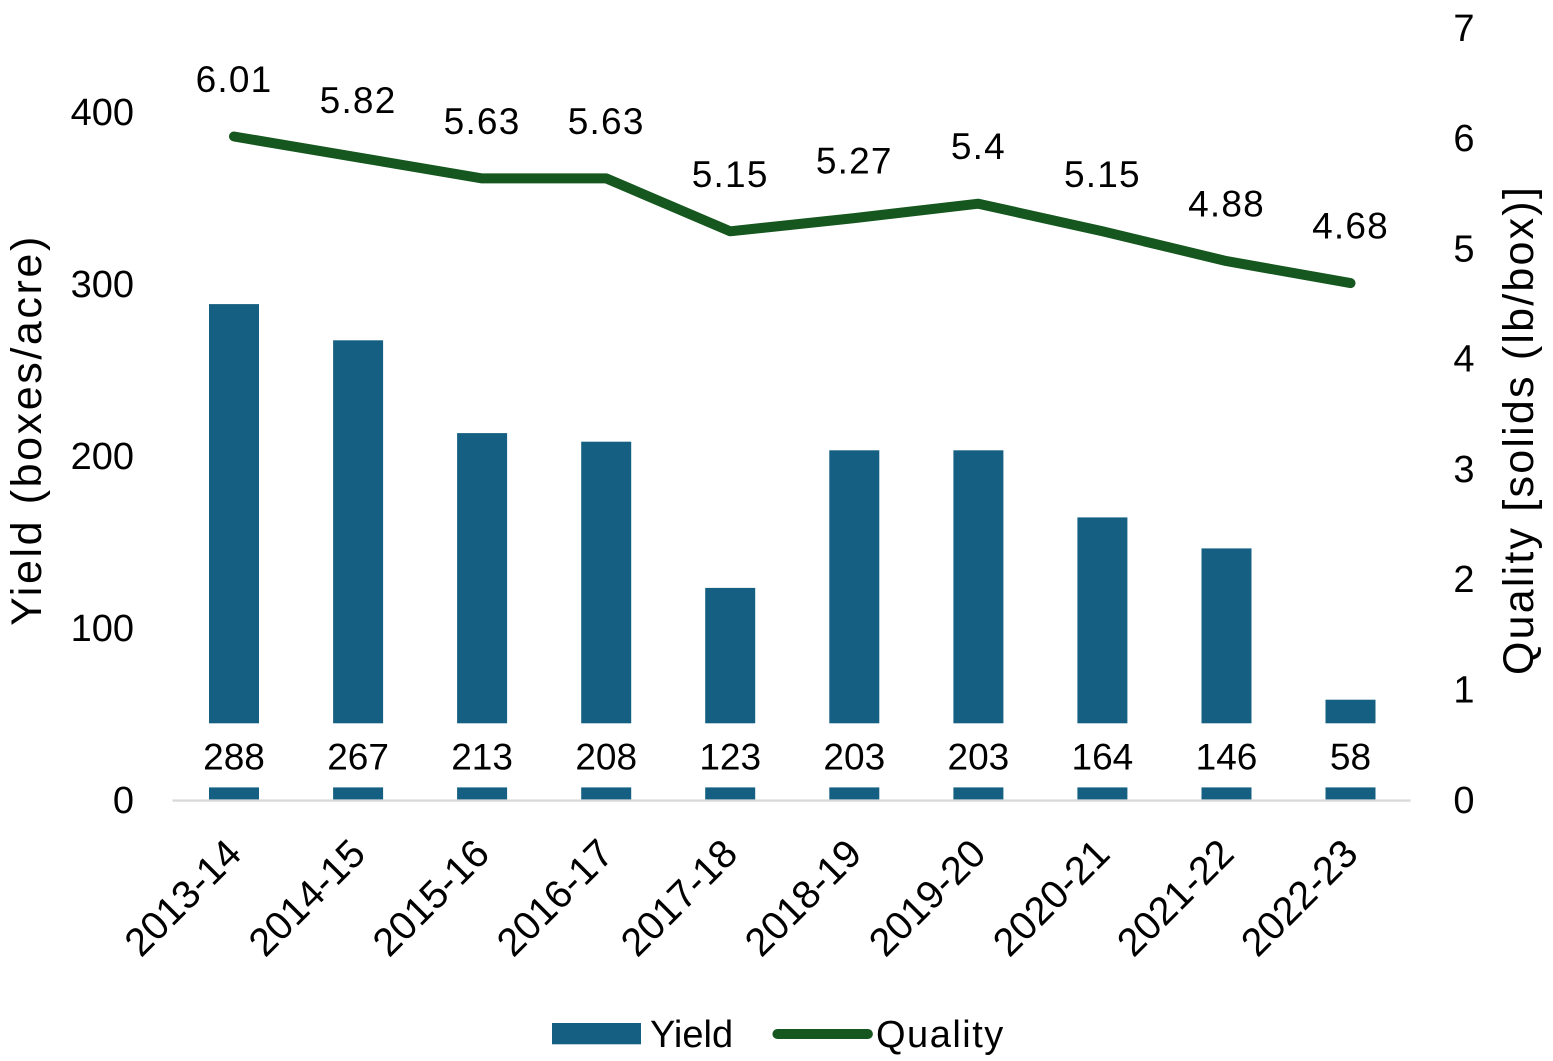  Describe the element at coordinates (1226, 204) in the screenshot. I see `svg-text: 4.88` at that location.